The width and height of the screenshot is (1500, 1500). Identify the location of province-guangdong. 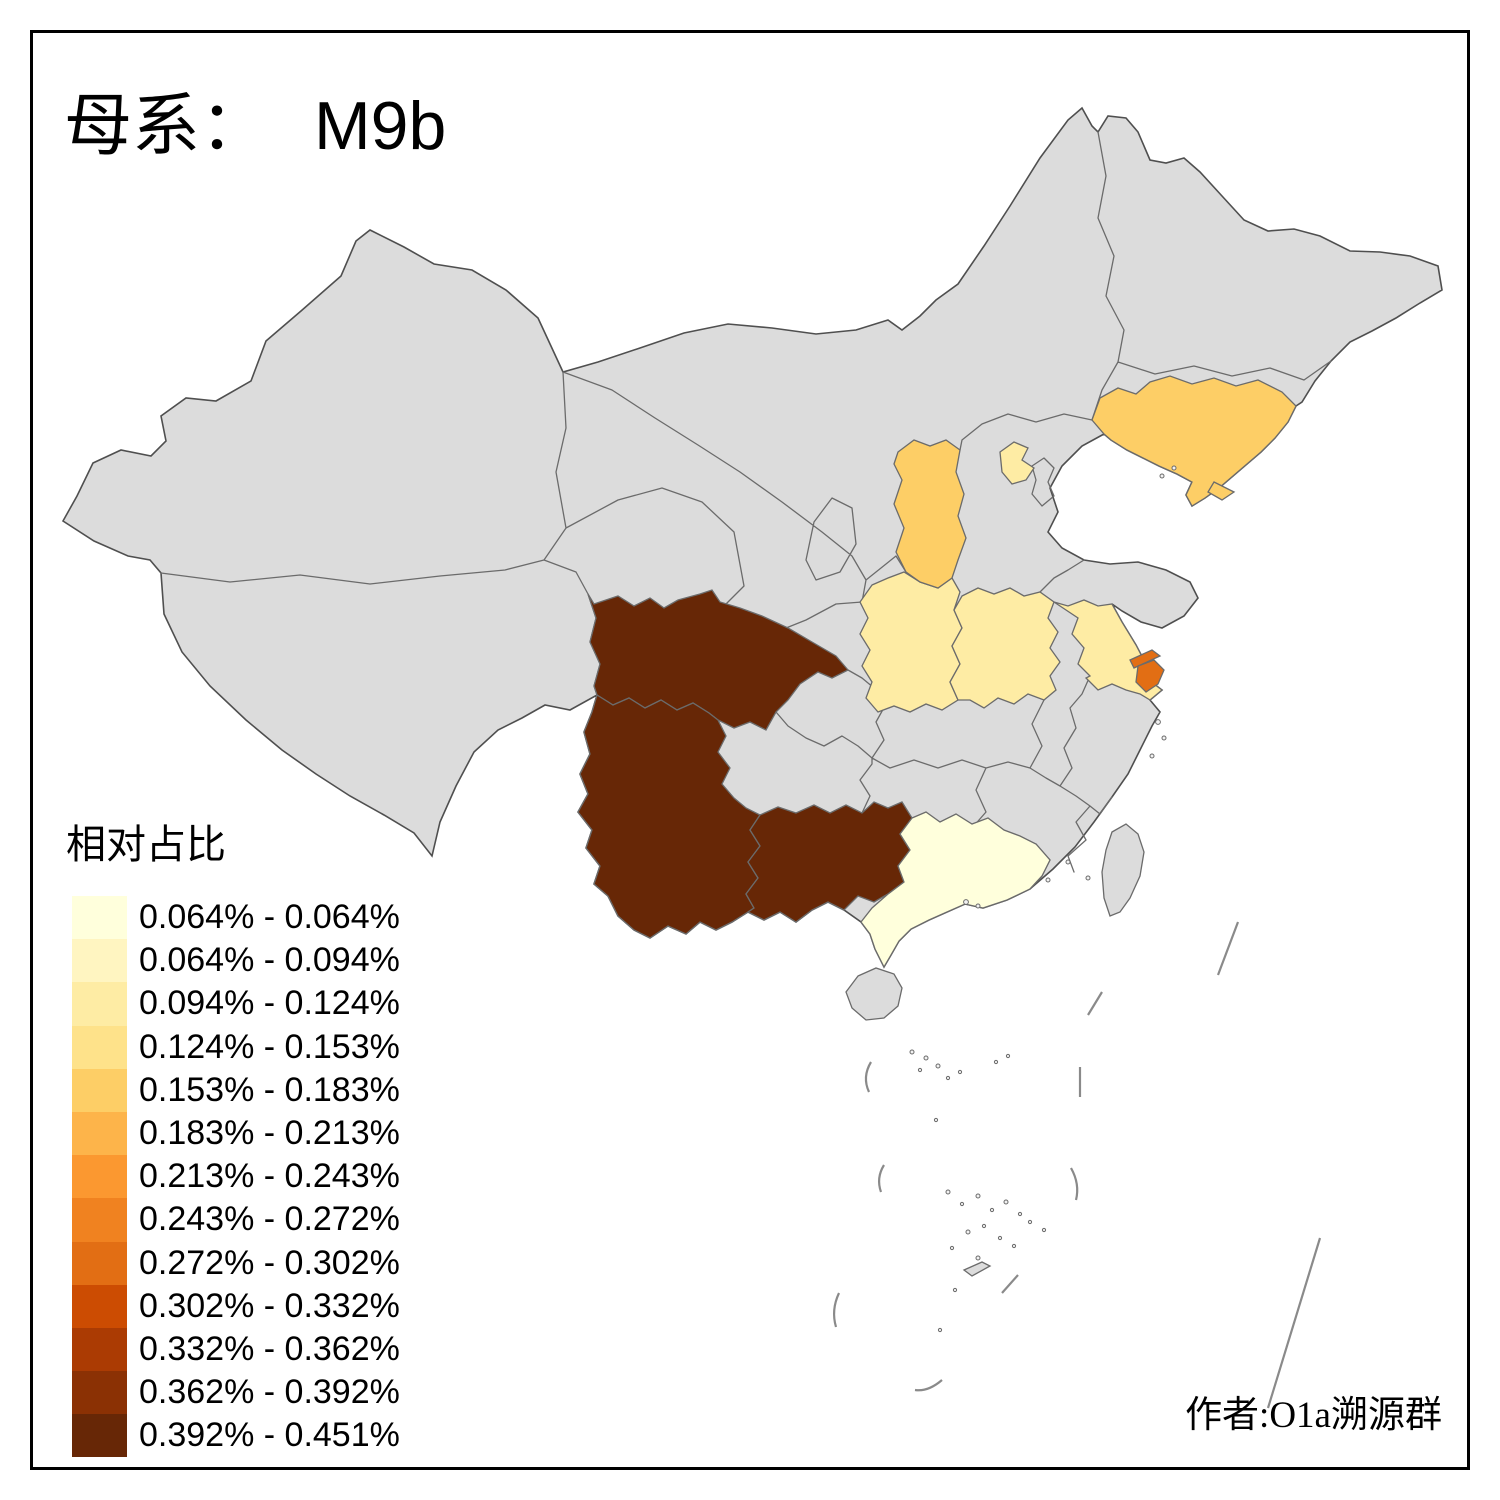
(955, 890).